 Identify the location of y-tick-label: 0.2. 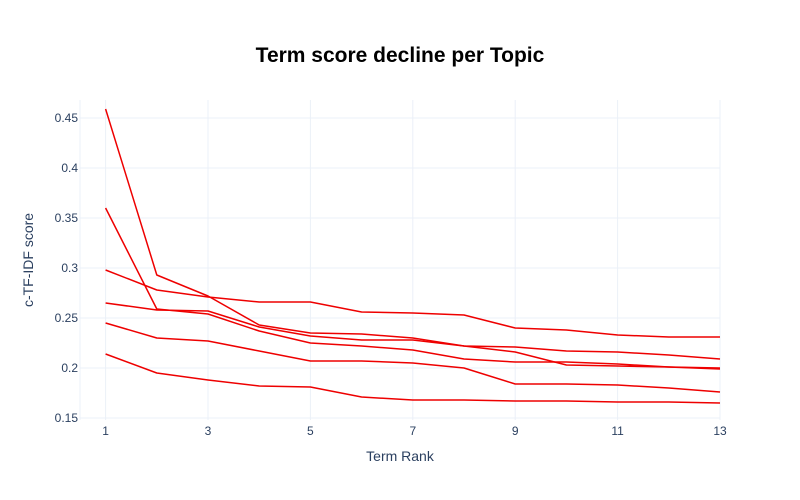
(69, 368).